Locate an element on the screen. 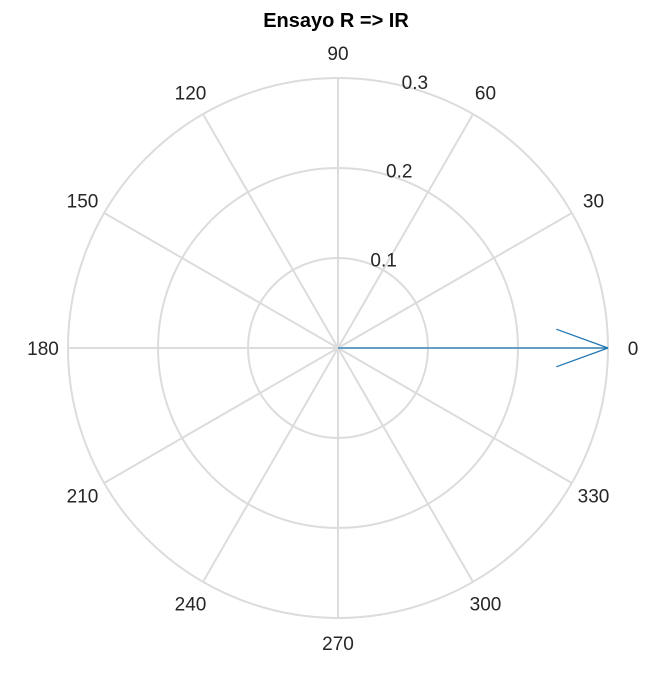 The height and width of the screenshot is (681, 671). radial-tick-label: 0.1 is located at coordinates (383, 260).